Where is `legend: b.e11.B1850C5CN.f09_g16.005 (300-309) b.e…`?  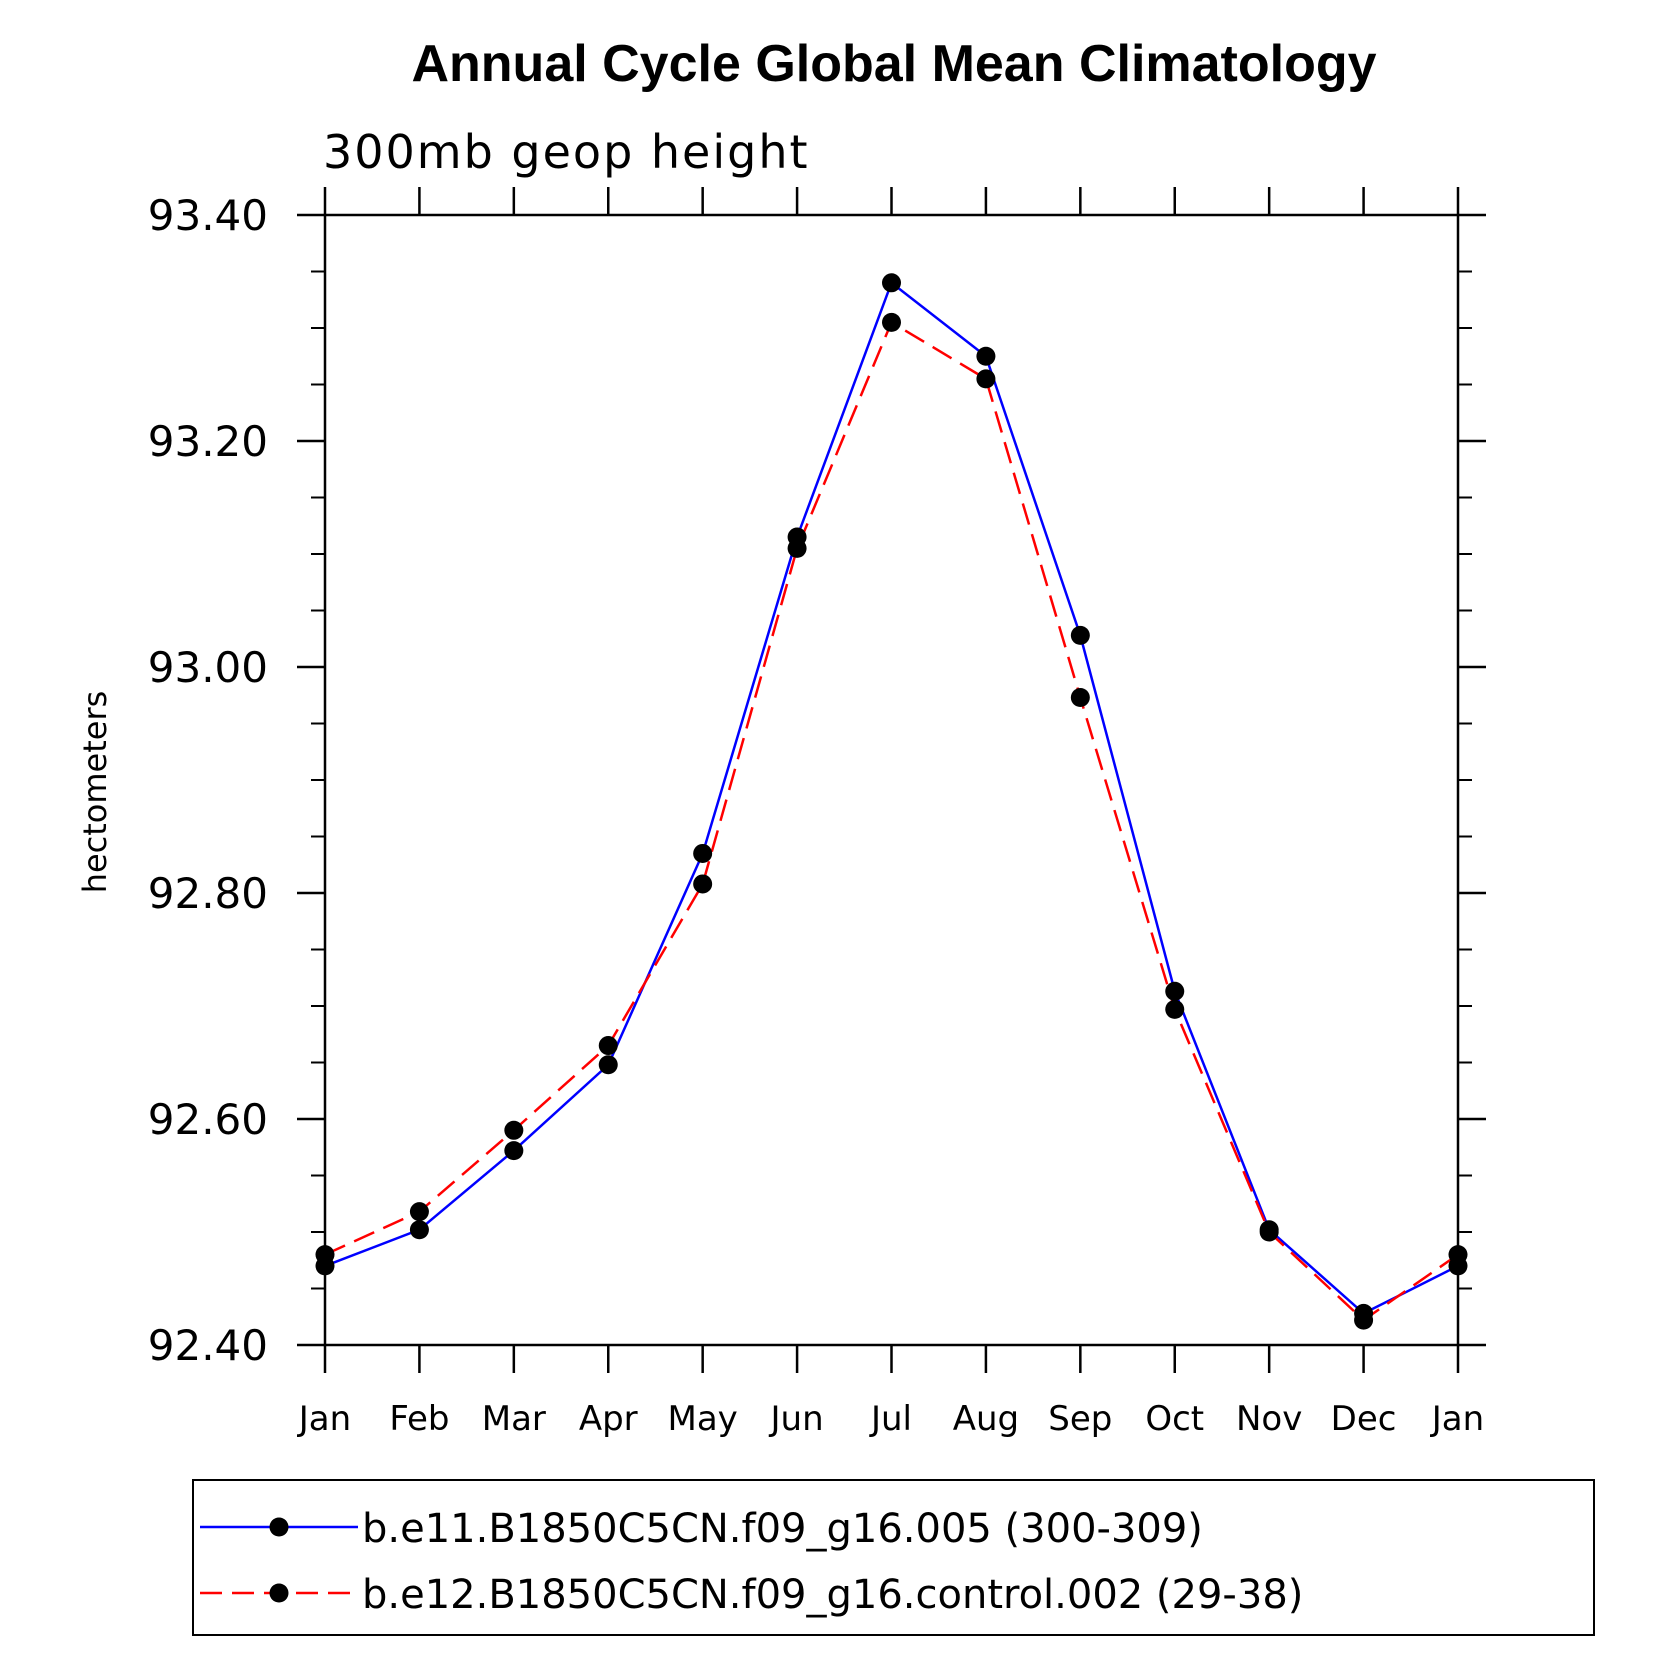 legend: b.e11.B1850C5CN.f09_g16.005 (300-309) b.e… is located at coordinates (893, 1557).